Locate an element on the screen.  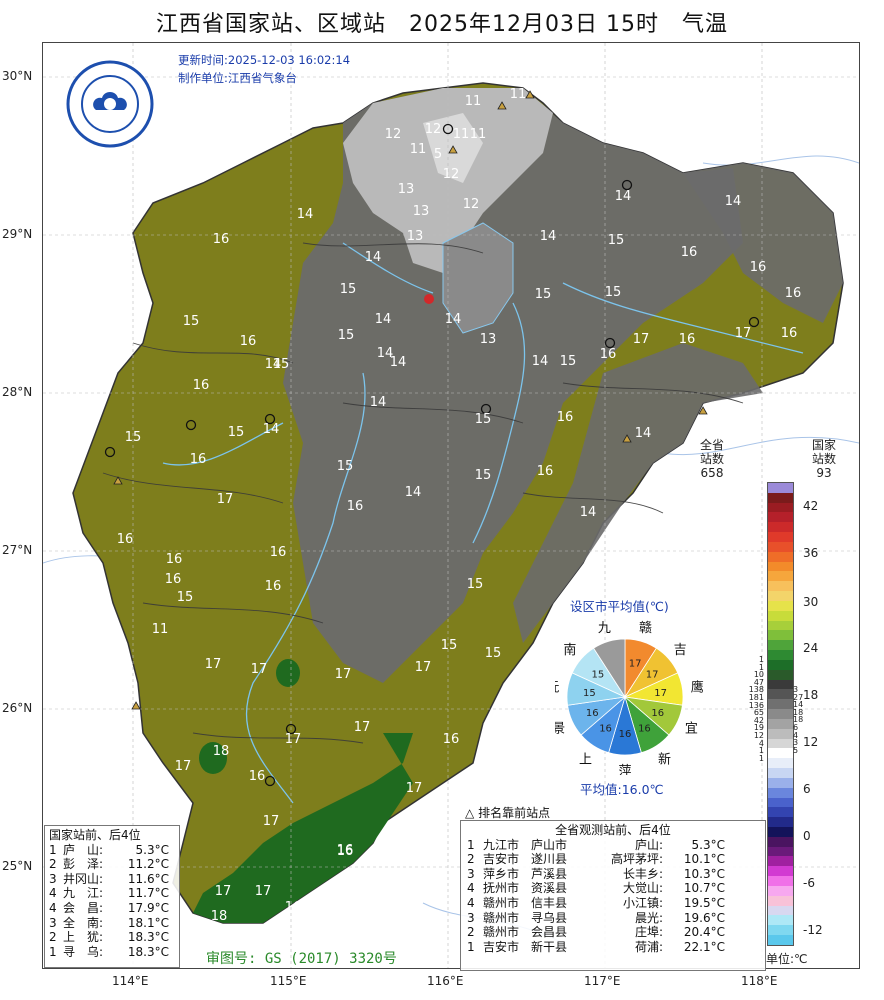
national-ranking-rank: 3 is located at coordinates (53, 922).